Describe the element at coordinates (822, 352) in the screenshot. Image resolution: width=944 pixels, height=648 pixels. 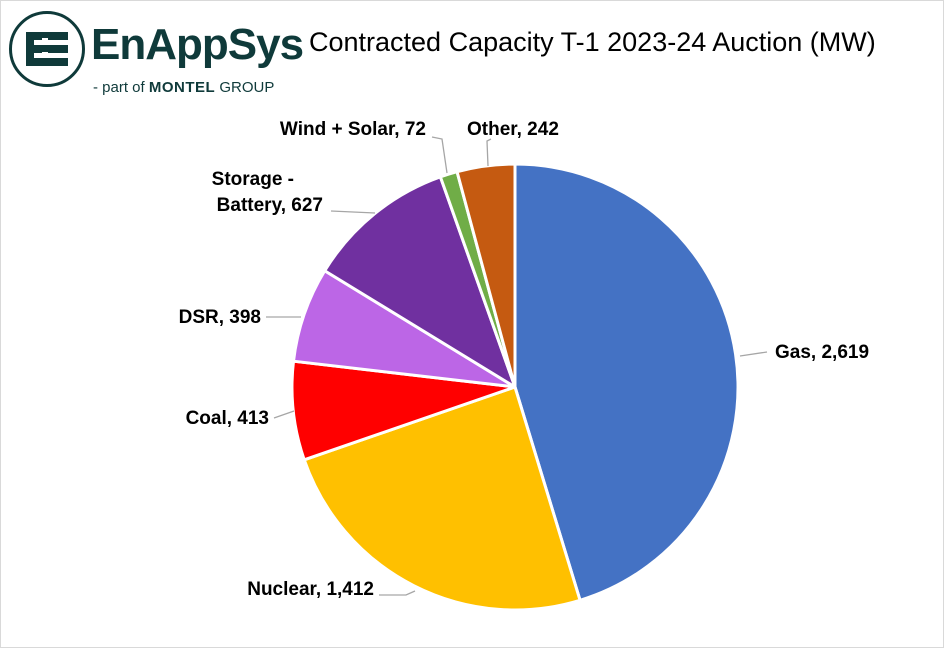
I see `data-label: Gas, 2,619` at that location.